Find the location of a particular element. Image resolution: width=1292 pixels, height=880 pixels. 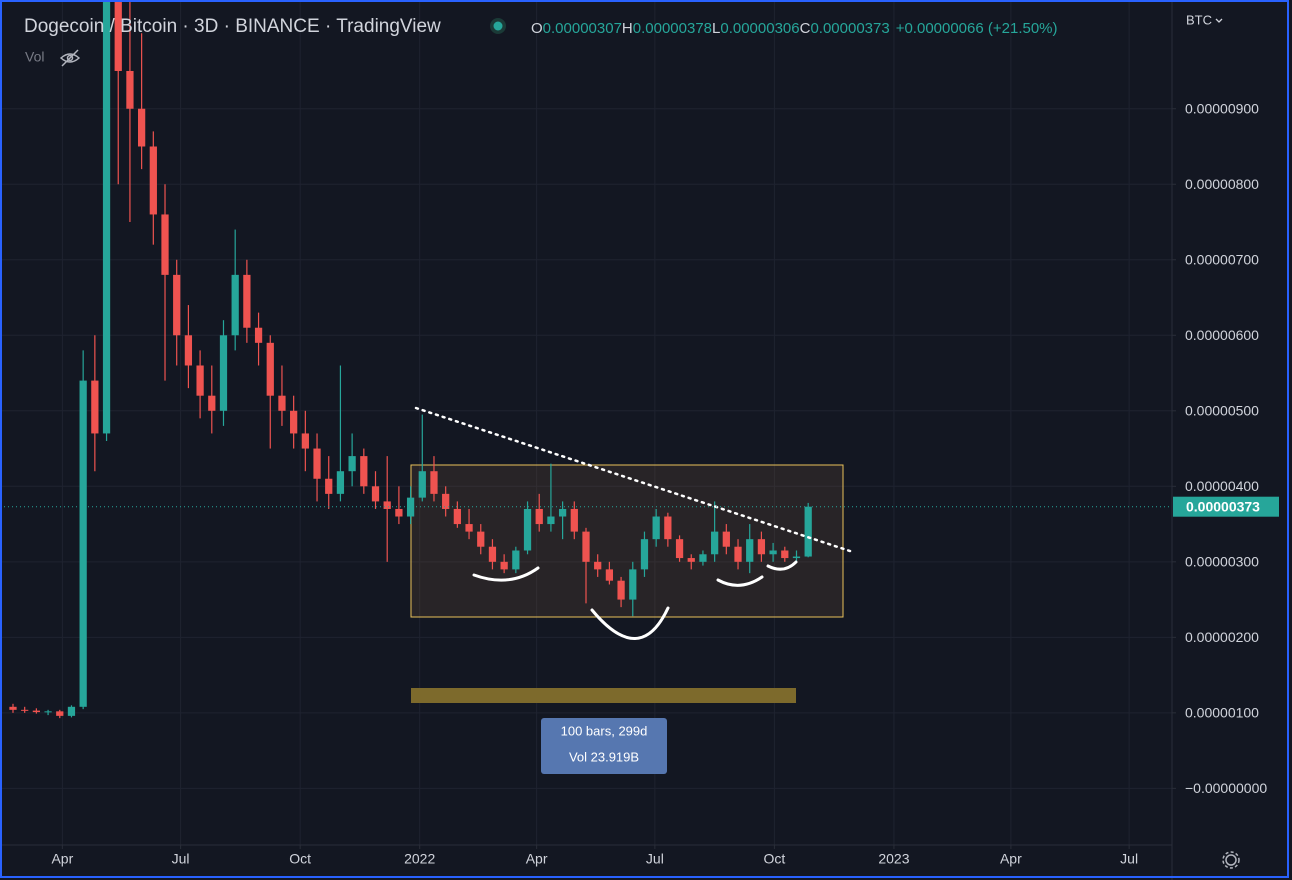

last-price-label: 0.00000373 is located at coordinates (1223, 506).